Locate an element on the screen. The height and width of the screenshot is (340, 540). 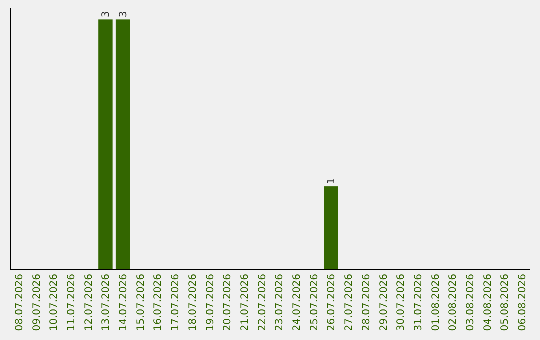
x-tick-label: 06.08.2026 is located at coordinates (523, 303).